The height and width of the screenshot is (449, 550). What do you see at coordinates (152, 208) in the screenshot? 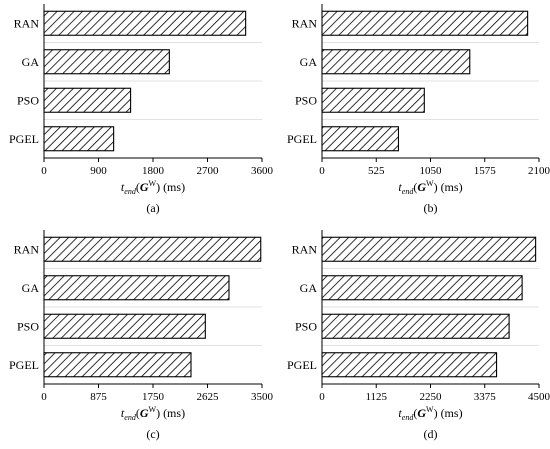
I see `panel-label: (a)` at bounding box center [152, 208].